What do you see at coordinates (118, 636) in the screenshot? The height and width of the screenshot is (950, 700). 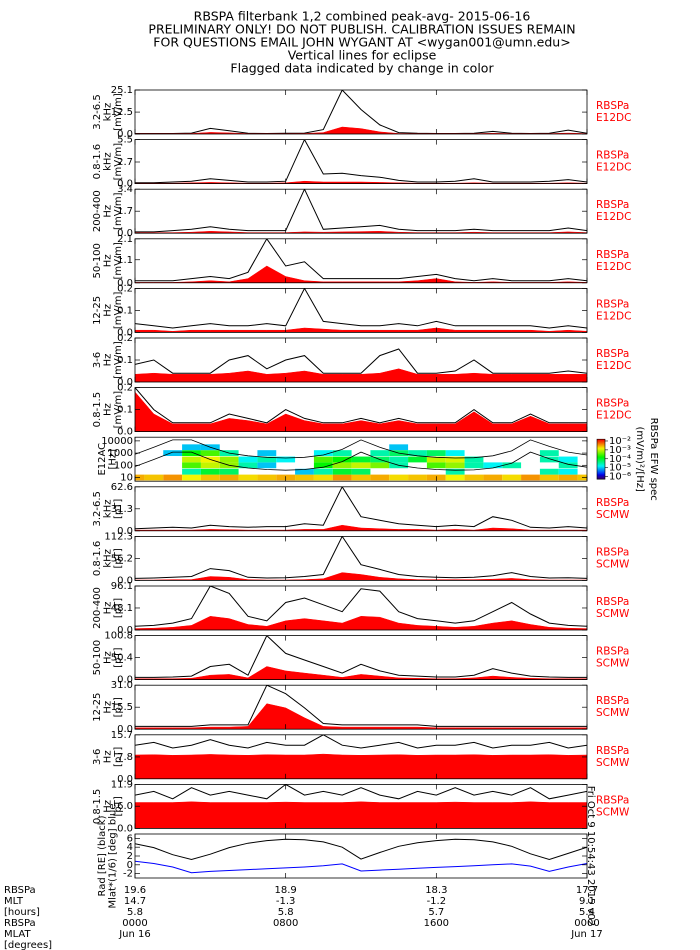 I see `y-tick-label: 100.8` at bounding box center [118, 636].